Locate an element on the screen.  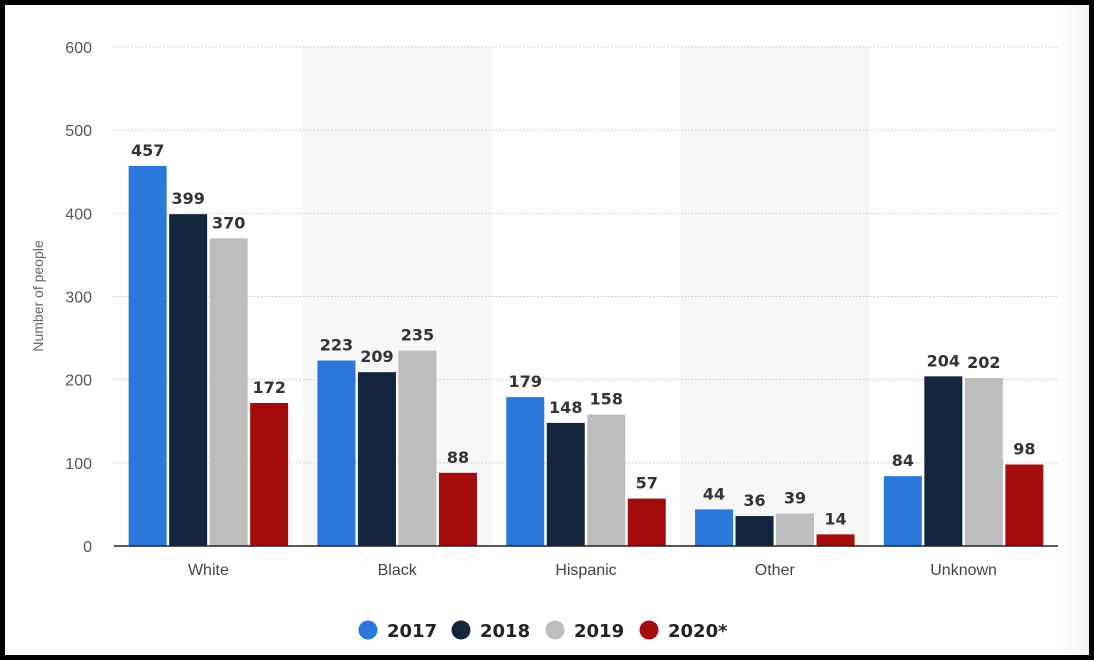
data-label: 57 is located at coordinates (647, 483).